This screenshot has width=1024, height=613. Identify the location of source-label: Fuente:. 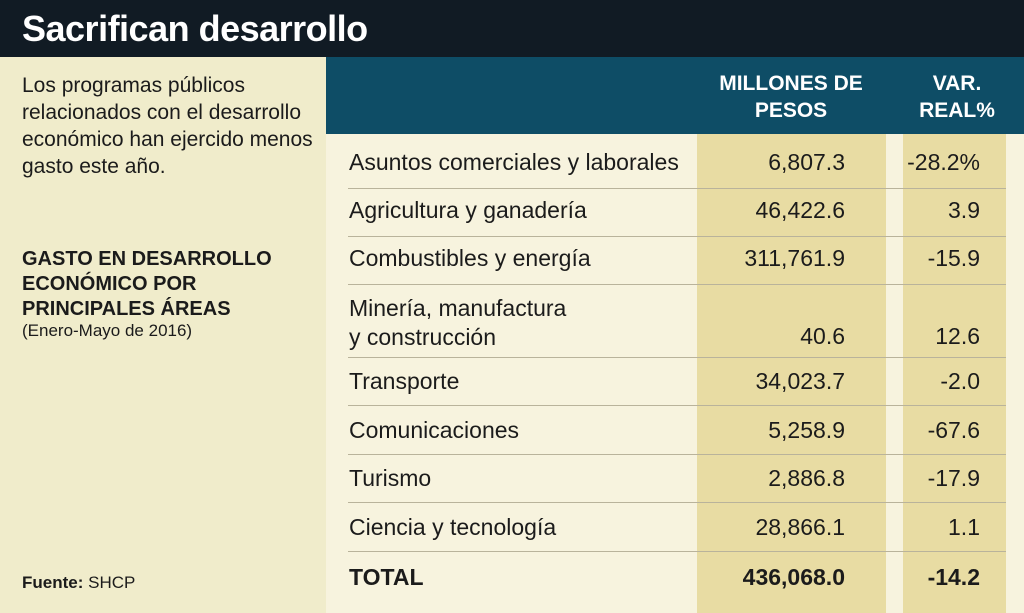
(53, 582).